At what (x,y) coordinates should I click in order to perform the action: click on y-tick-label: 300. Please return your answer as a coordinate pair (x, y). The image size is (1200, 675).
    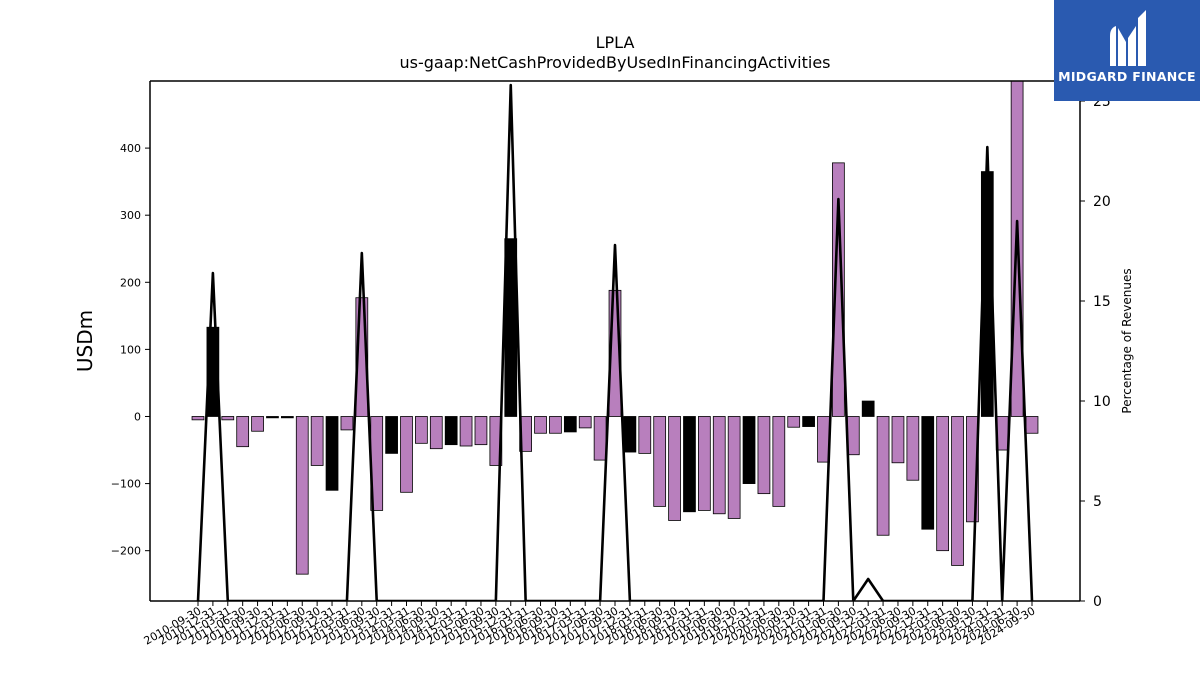
    Looking at the image, I should click on (130, 215).